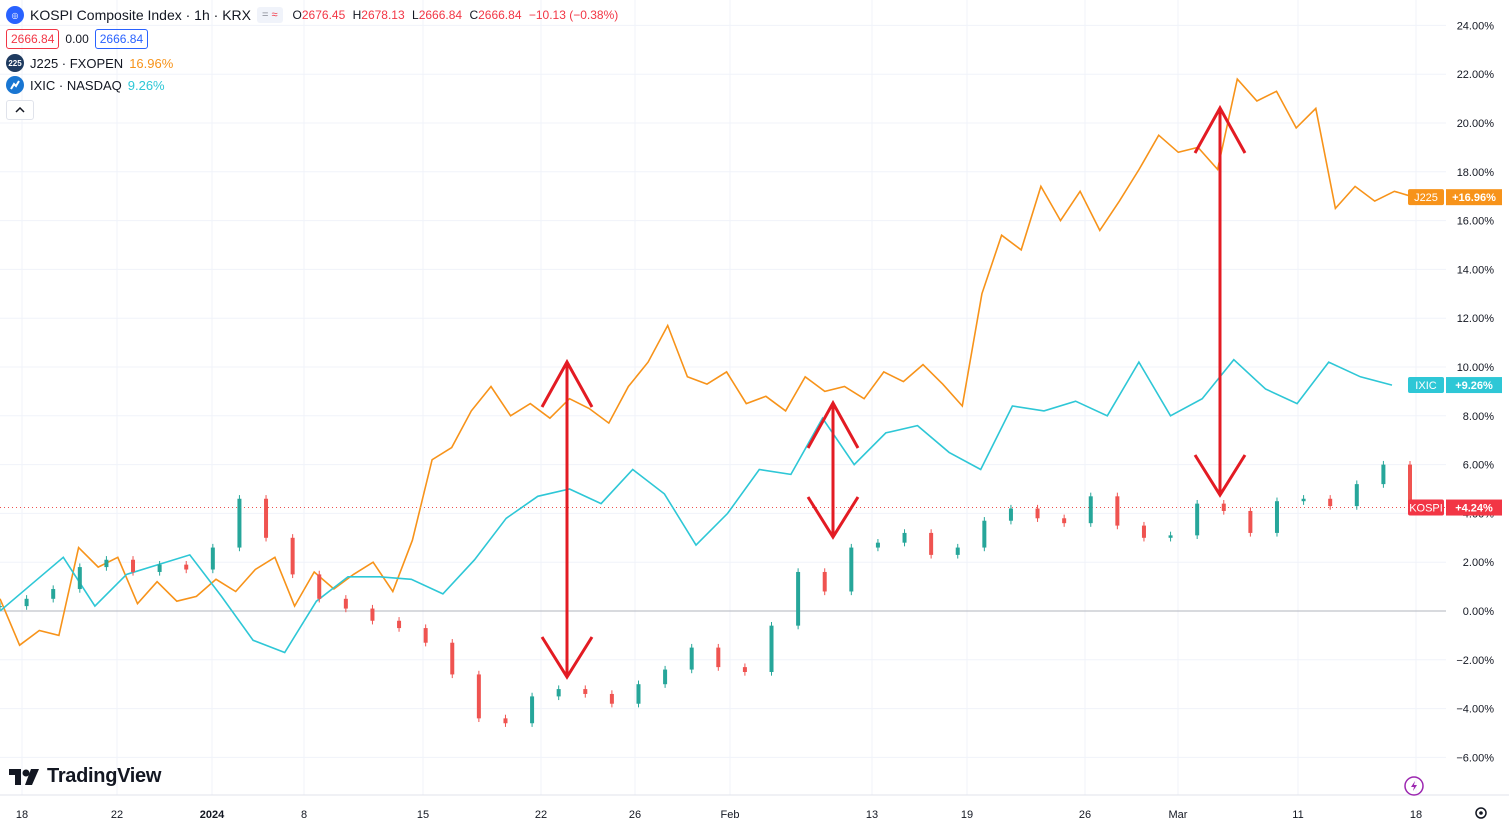 The width and height of the screenshot is (1509, 829). Describe the element at coordinates (15, 63) in the screenshot. I see `j225-symbol-icon: 225` at that location.